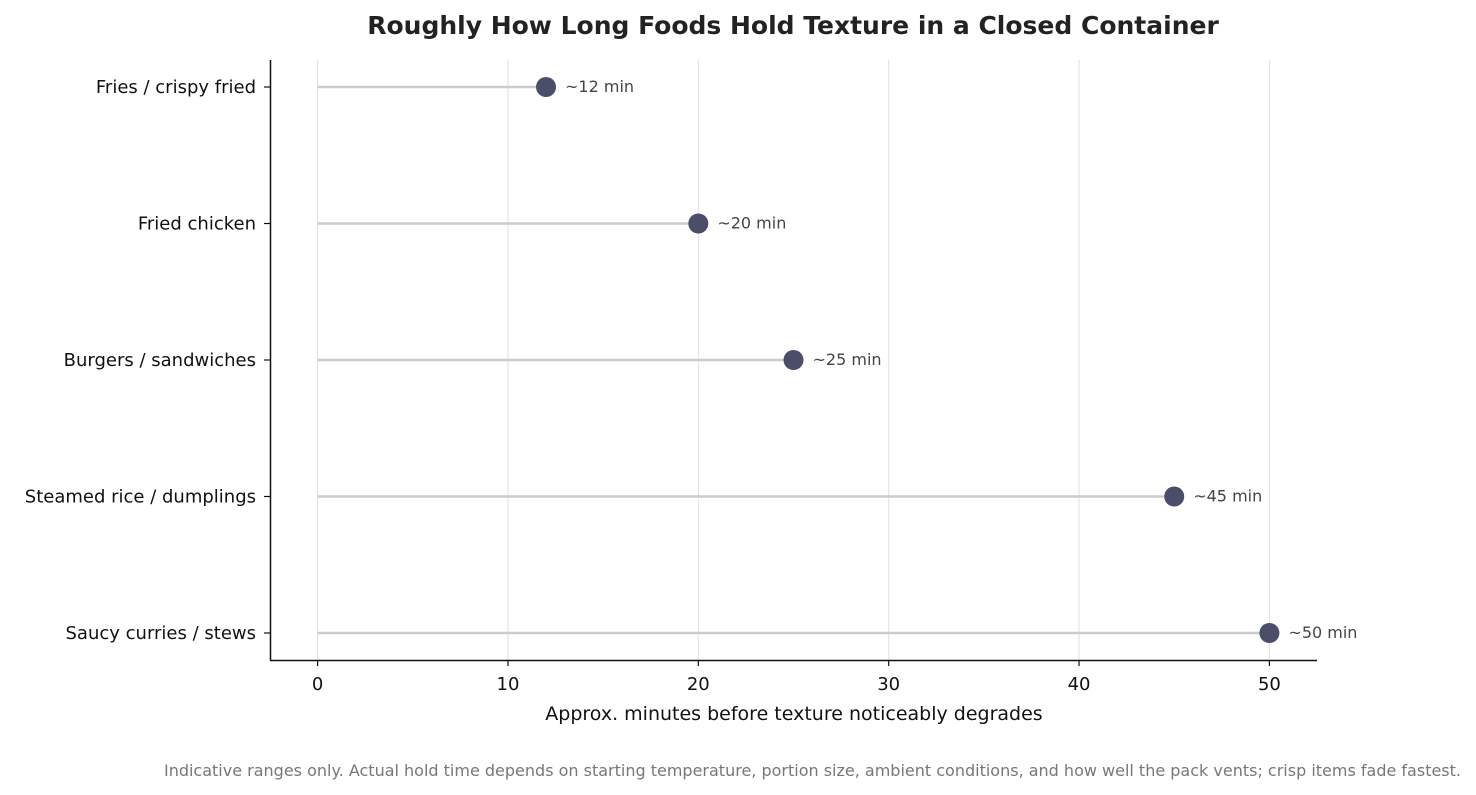 This screenshot has width=1476, height=795. I want to click on x-tick-label-40: 40, so click(1079, 684).